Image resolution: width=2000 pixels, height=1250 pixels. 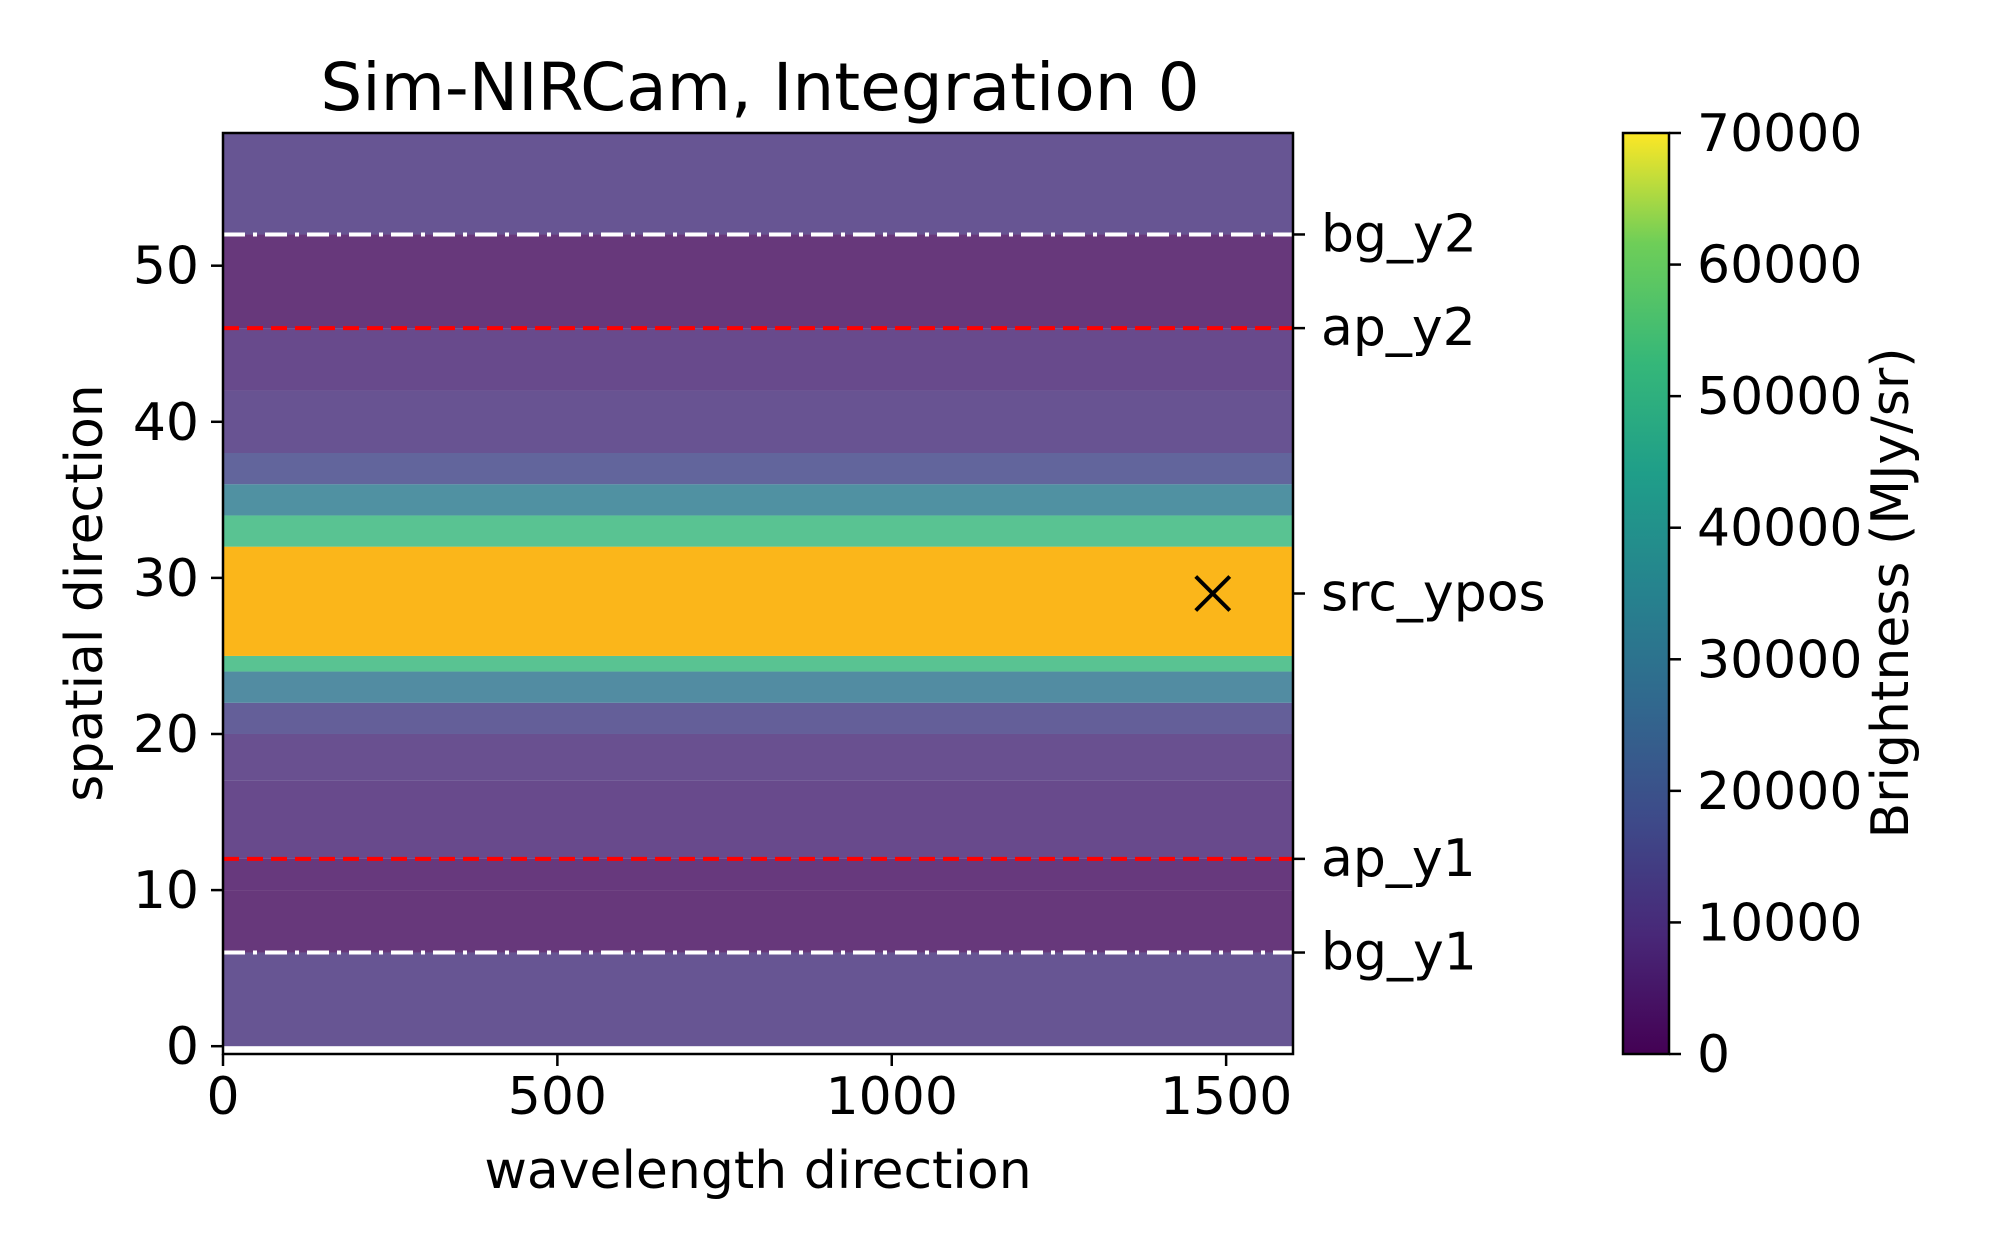 I want to click on colorbar-label: Brightness (MJy/sr), so click(x=1891, y=592).